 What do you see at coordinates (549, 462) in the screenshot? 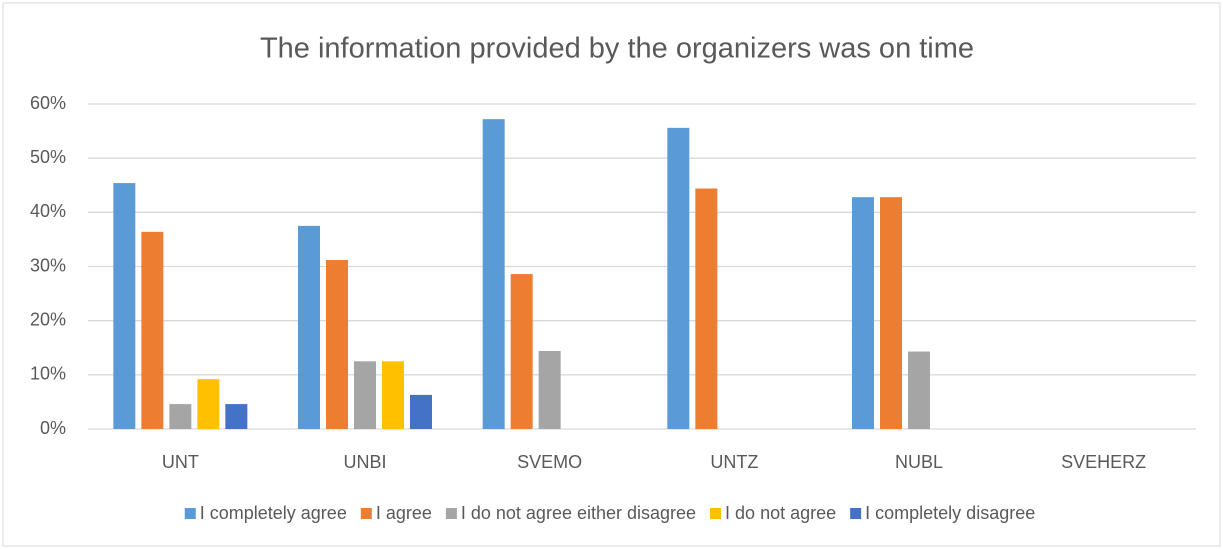
I see `x-tick-label: SVEMO` at bounding box center [549, 462].